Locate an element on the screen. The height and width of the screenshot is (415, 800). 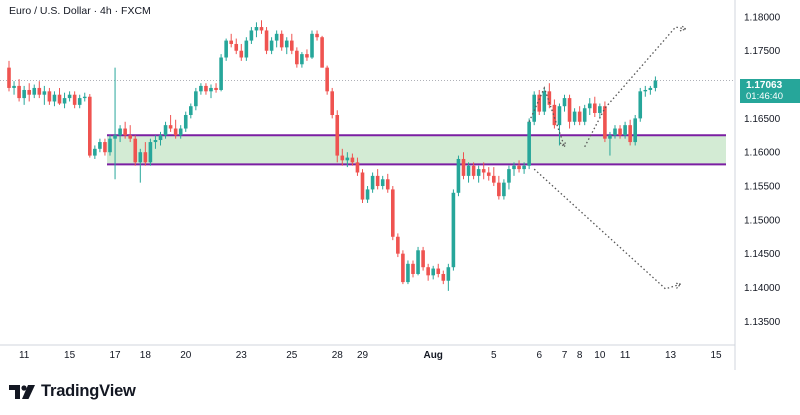
x-tick-label: 11 is located at coordinates (24, 355).